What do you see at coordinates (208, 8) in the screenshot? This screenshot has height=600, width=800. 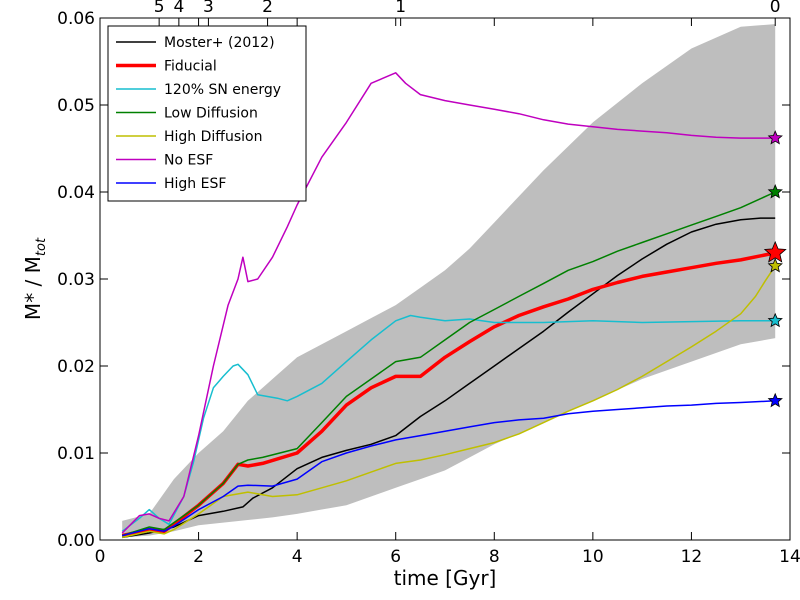 I see `redshift-tick-label: 3` at bounding box center [208, 8].